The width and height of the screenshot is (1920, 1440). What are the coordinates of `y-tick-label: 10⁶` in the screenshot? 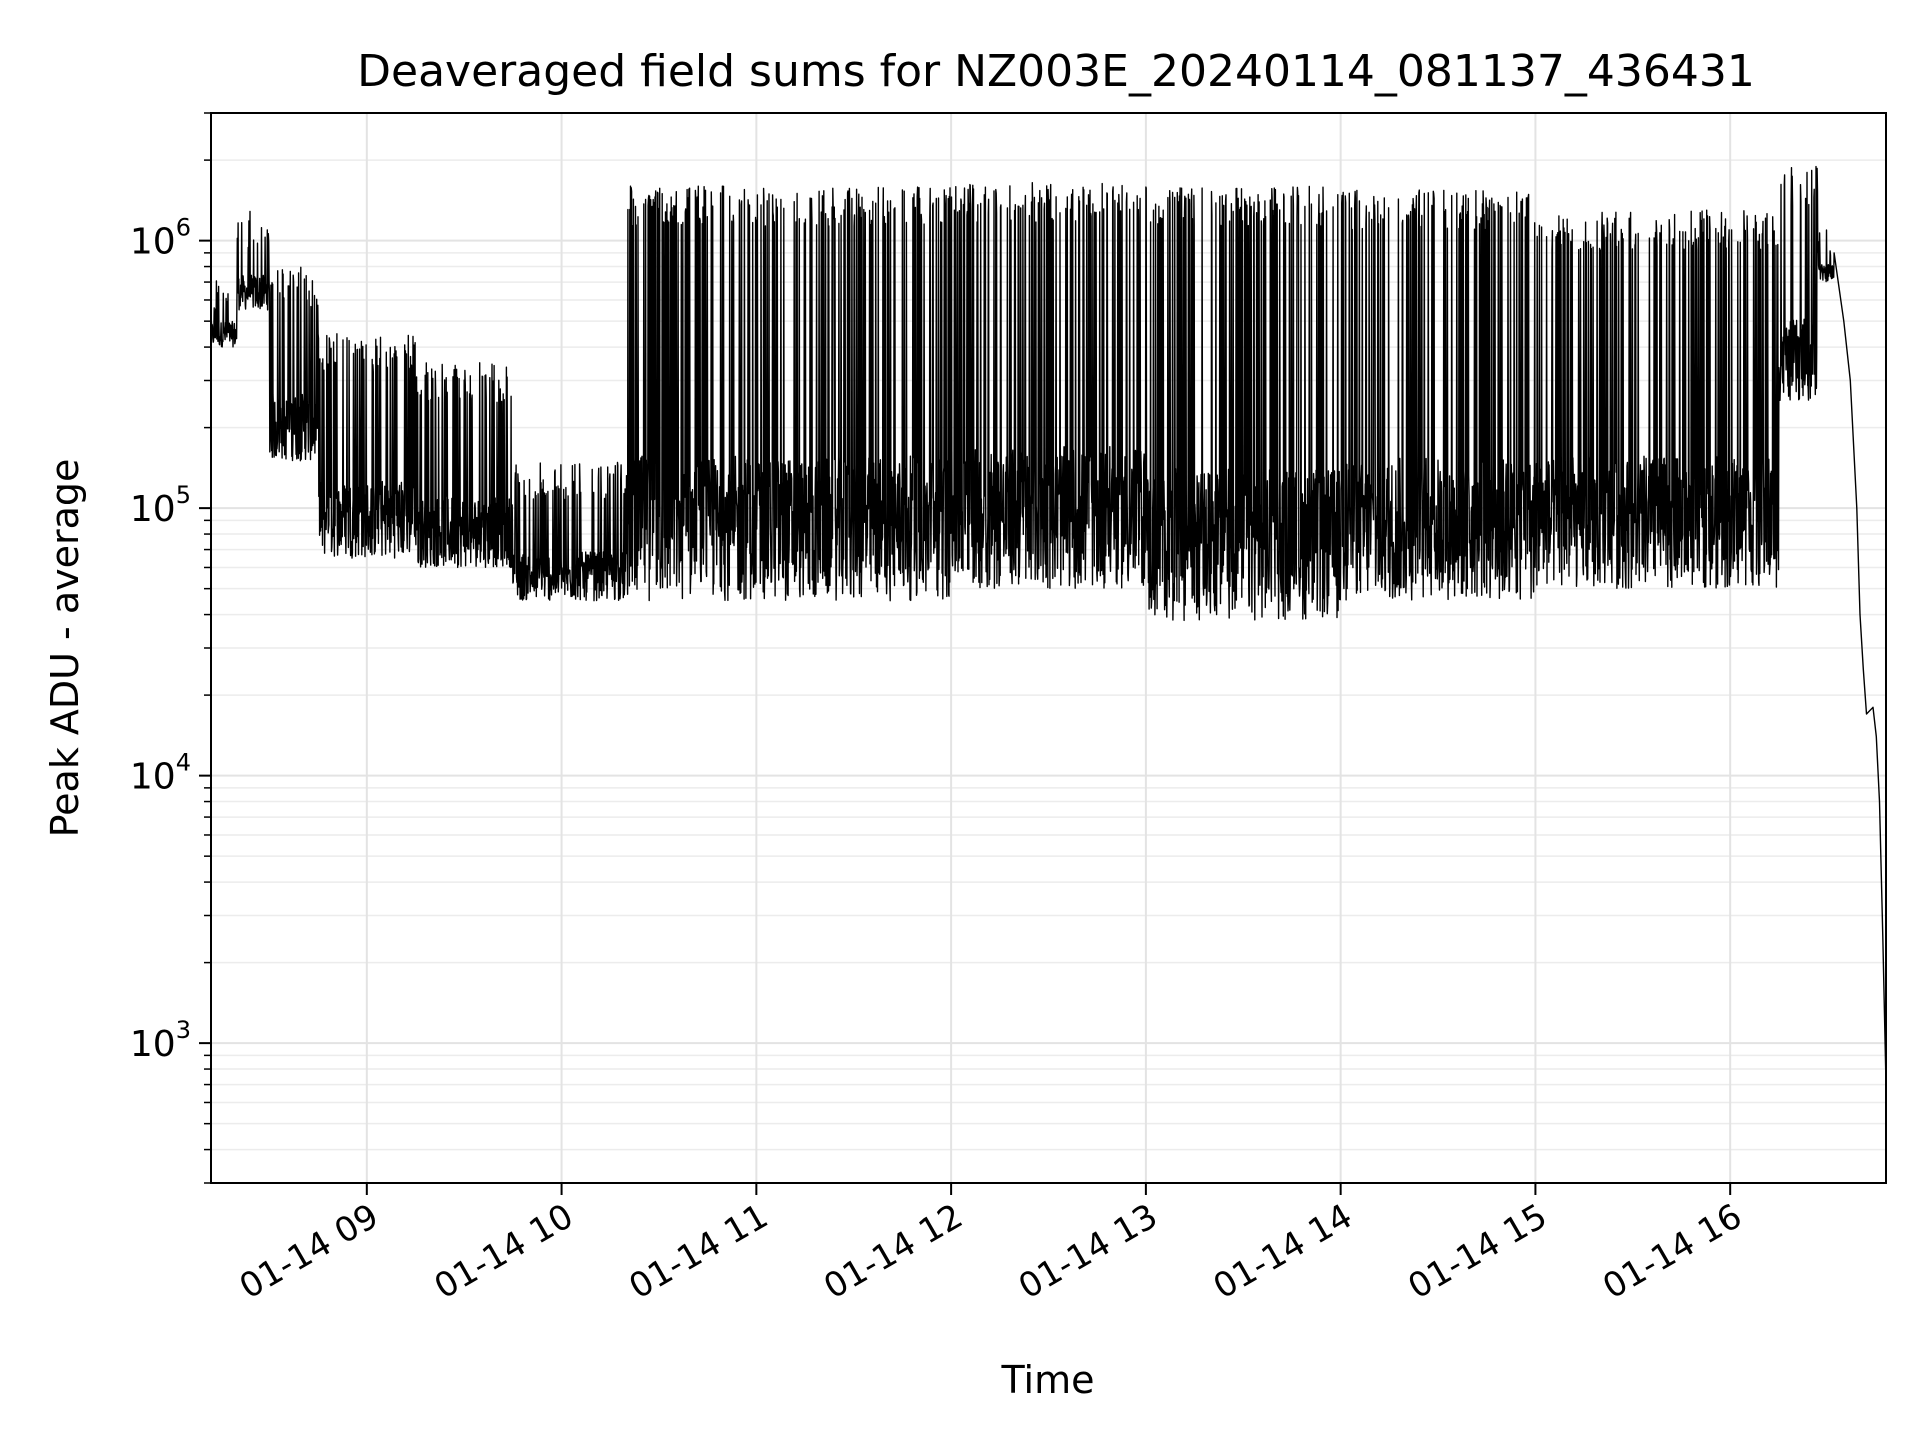 It's located at (160, 238).